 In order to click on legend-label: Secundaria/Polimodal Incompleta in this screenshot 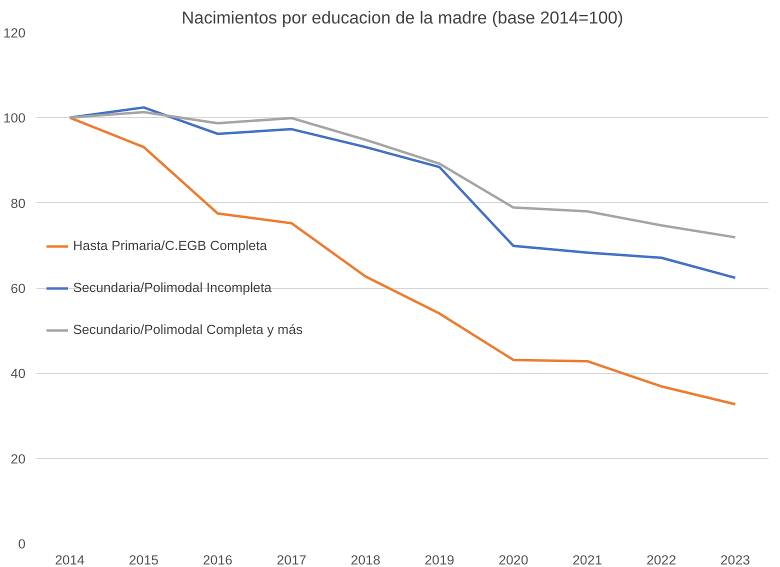, I will do `click(172, 287)`.